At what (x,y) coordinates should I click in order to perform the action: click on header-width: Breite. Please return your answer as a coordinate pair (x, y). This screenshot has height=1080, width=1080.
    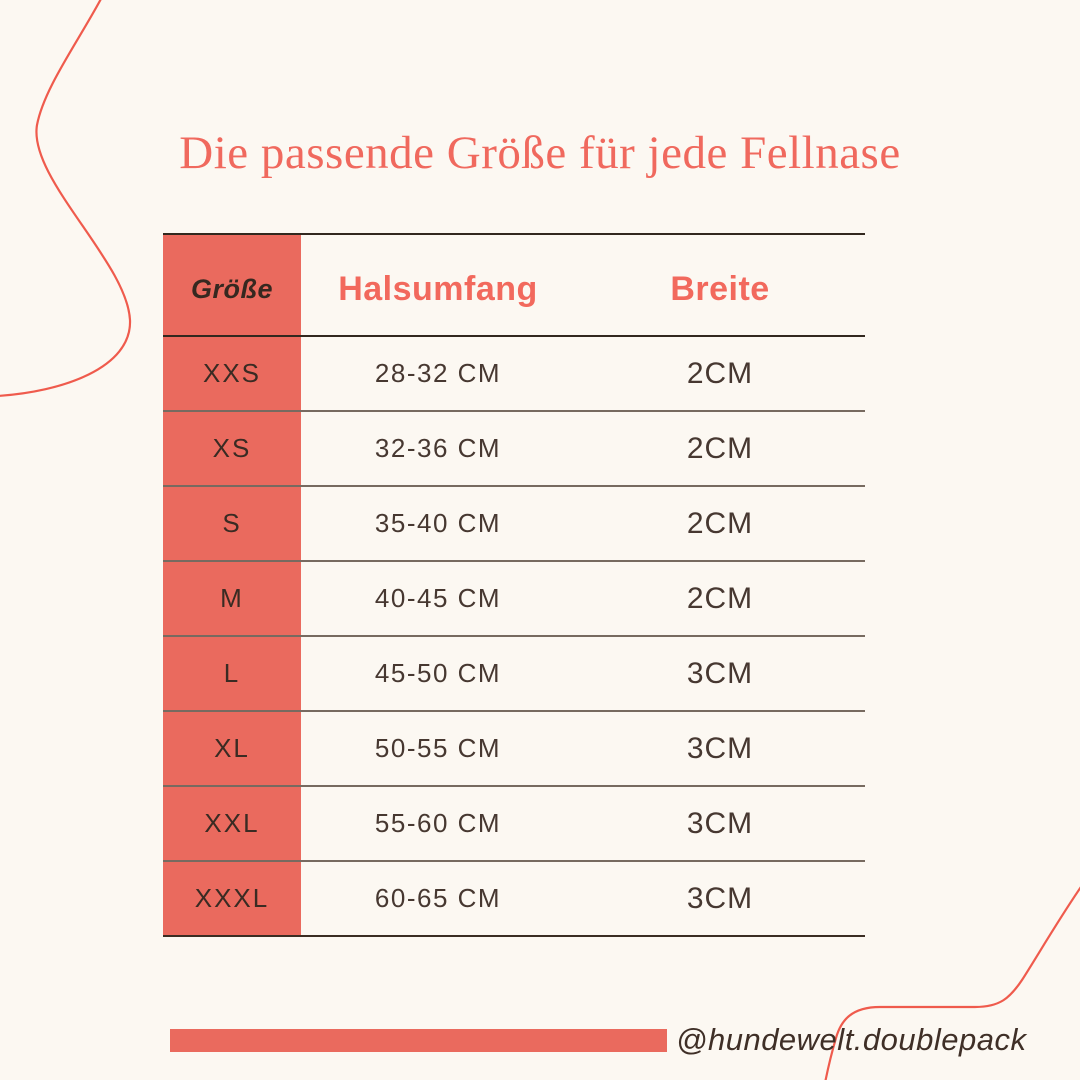
    Looking at the image, I should click on (720, 288).